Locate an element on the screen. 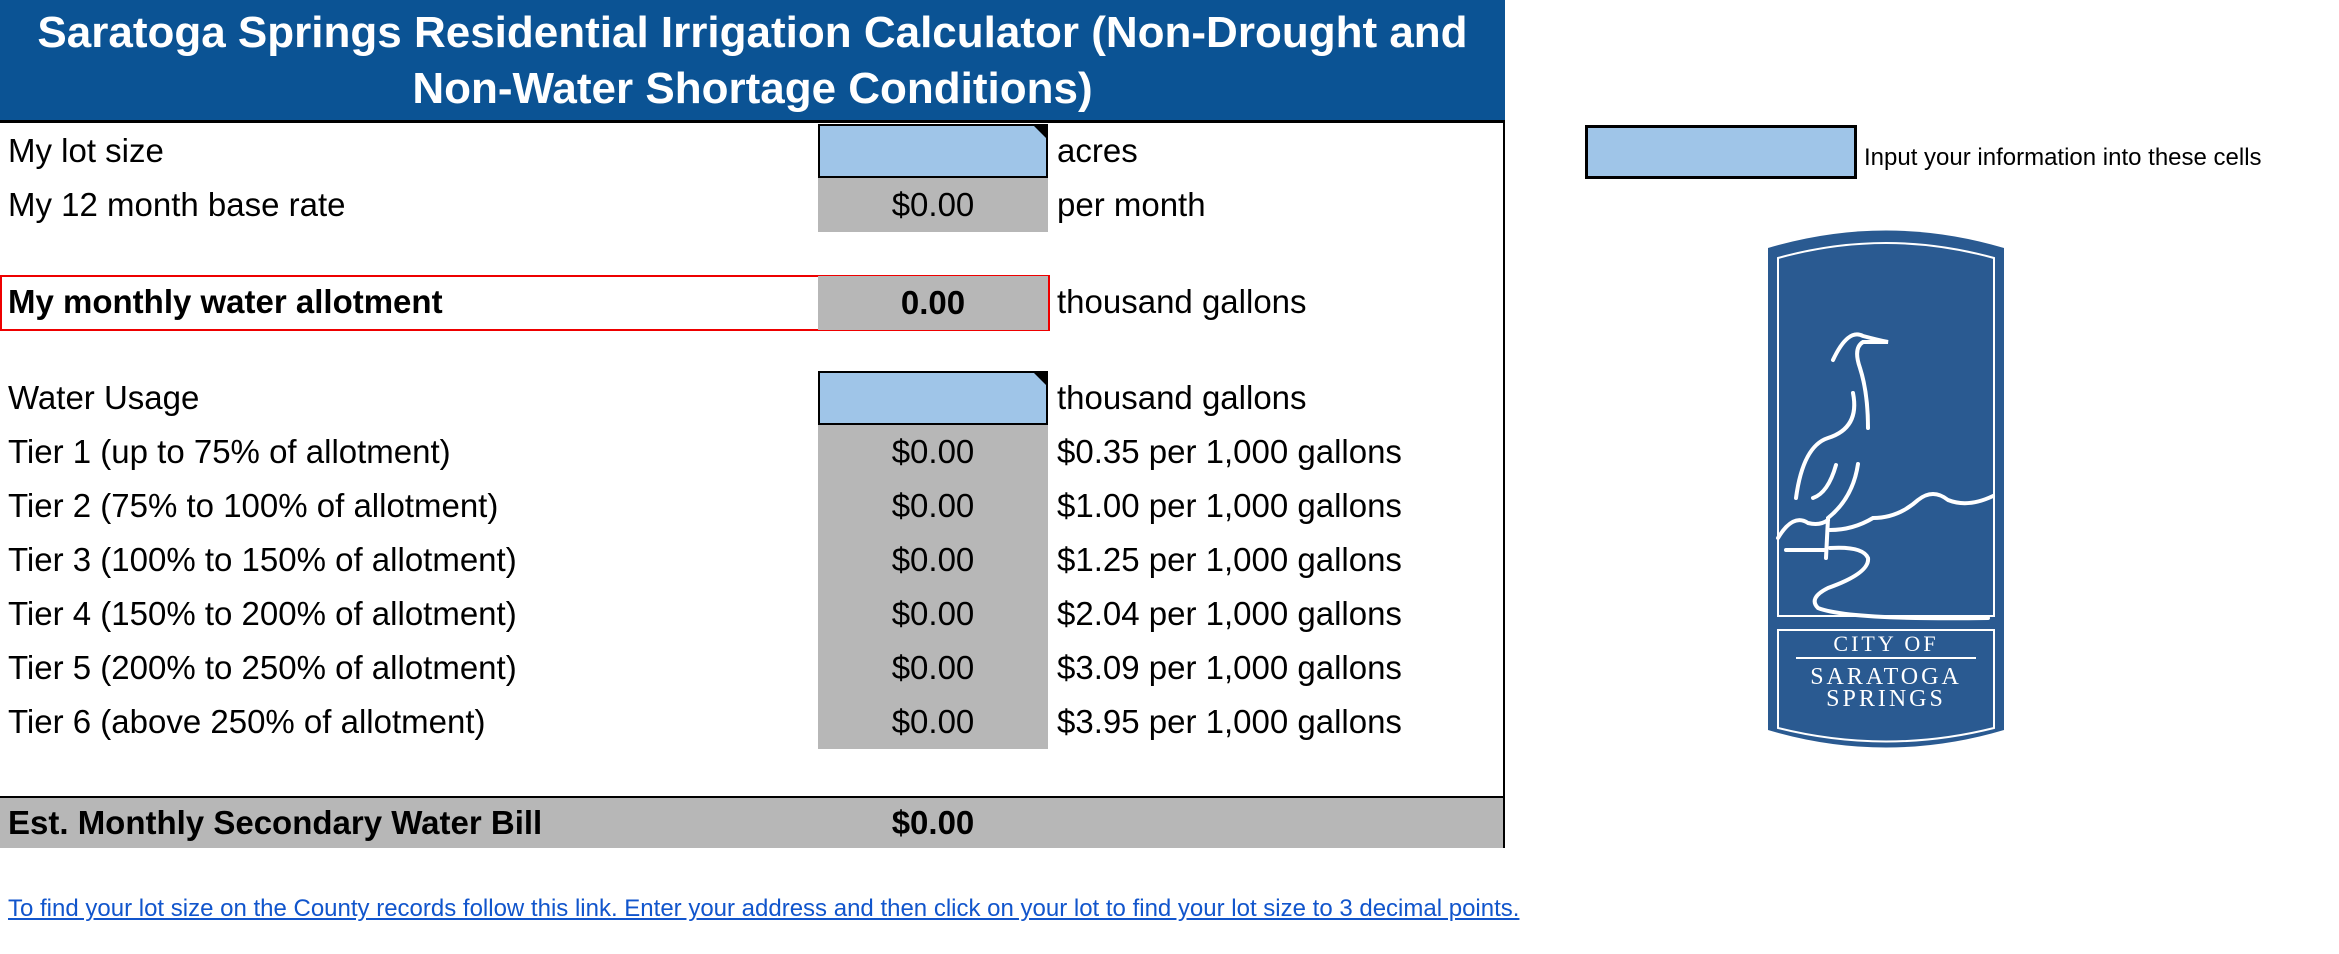 This screenshot has width=2339, height=954. tier-label: Tier 5 (200% to 250% of allotment) is located at coordinates (262, 667).